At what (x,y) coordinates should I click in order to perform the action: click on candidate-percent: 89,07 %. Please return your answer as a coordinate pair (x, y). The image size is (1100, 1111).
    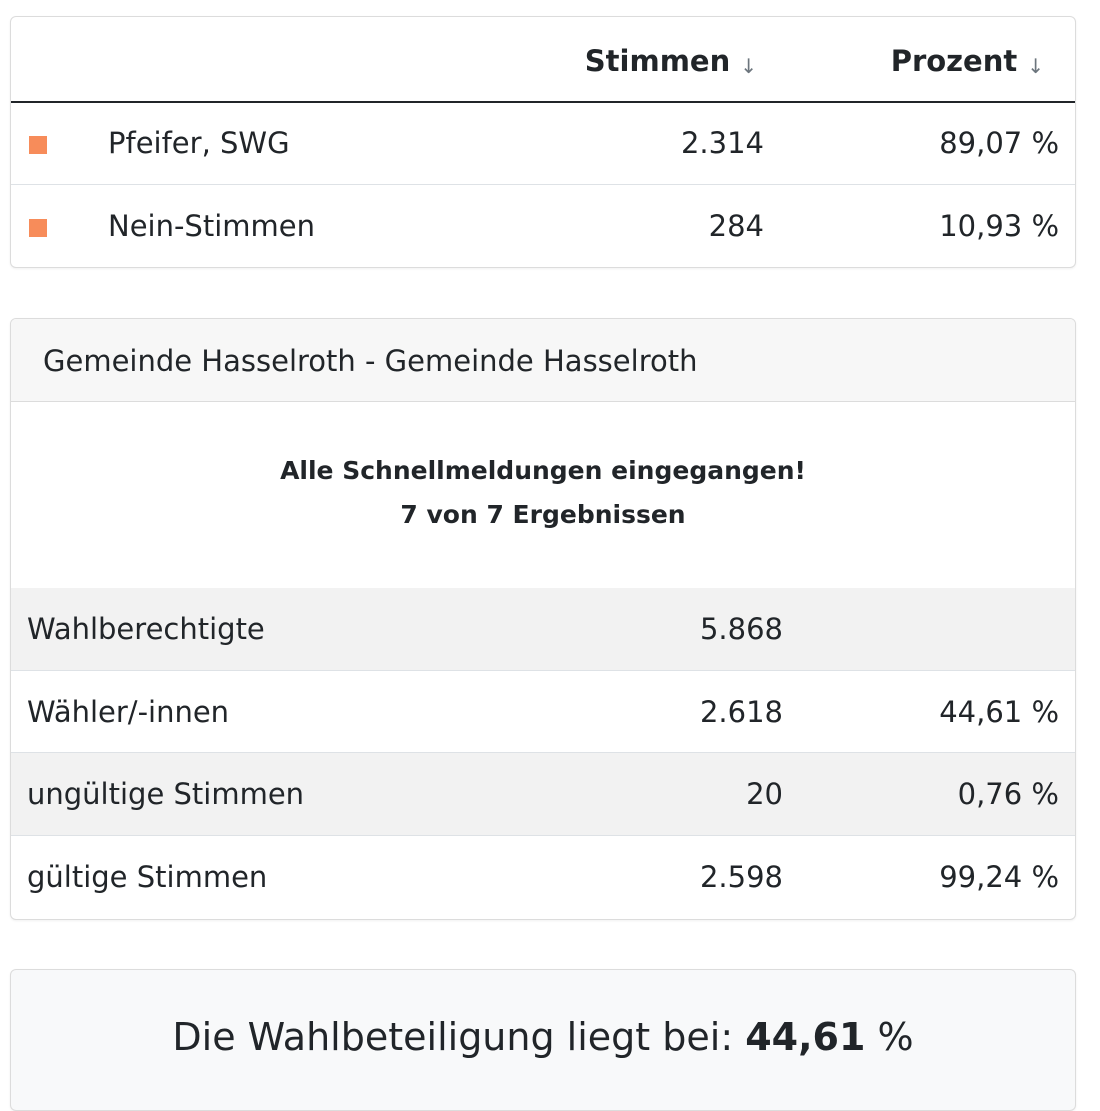
    Looking at the image, I should click on (999, 143).